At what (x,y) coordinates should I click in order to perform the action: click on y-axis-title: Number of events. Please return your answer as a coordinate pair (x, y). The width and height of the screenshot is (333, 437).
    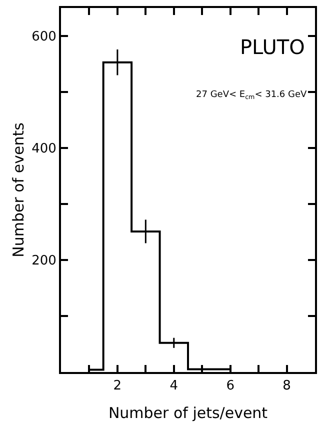
    Looking at the image, I should click on (18, 190).